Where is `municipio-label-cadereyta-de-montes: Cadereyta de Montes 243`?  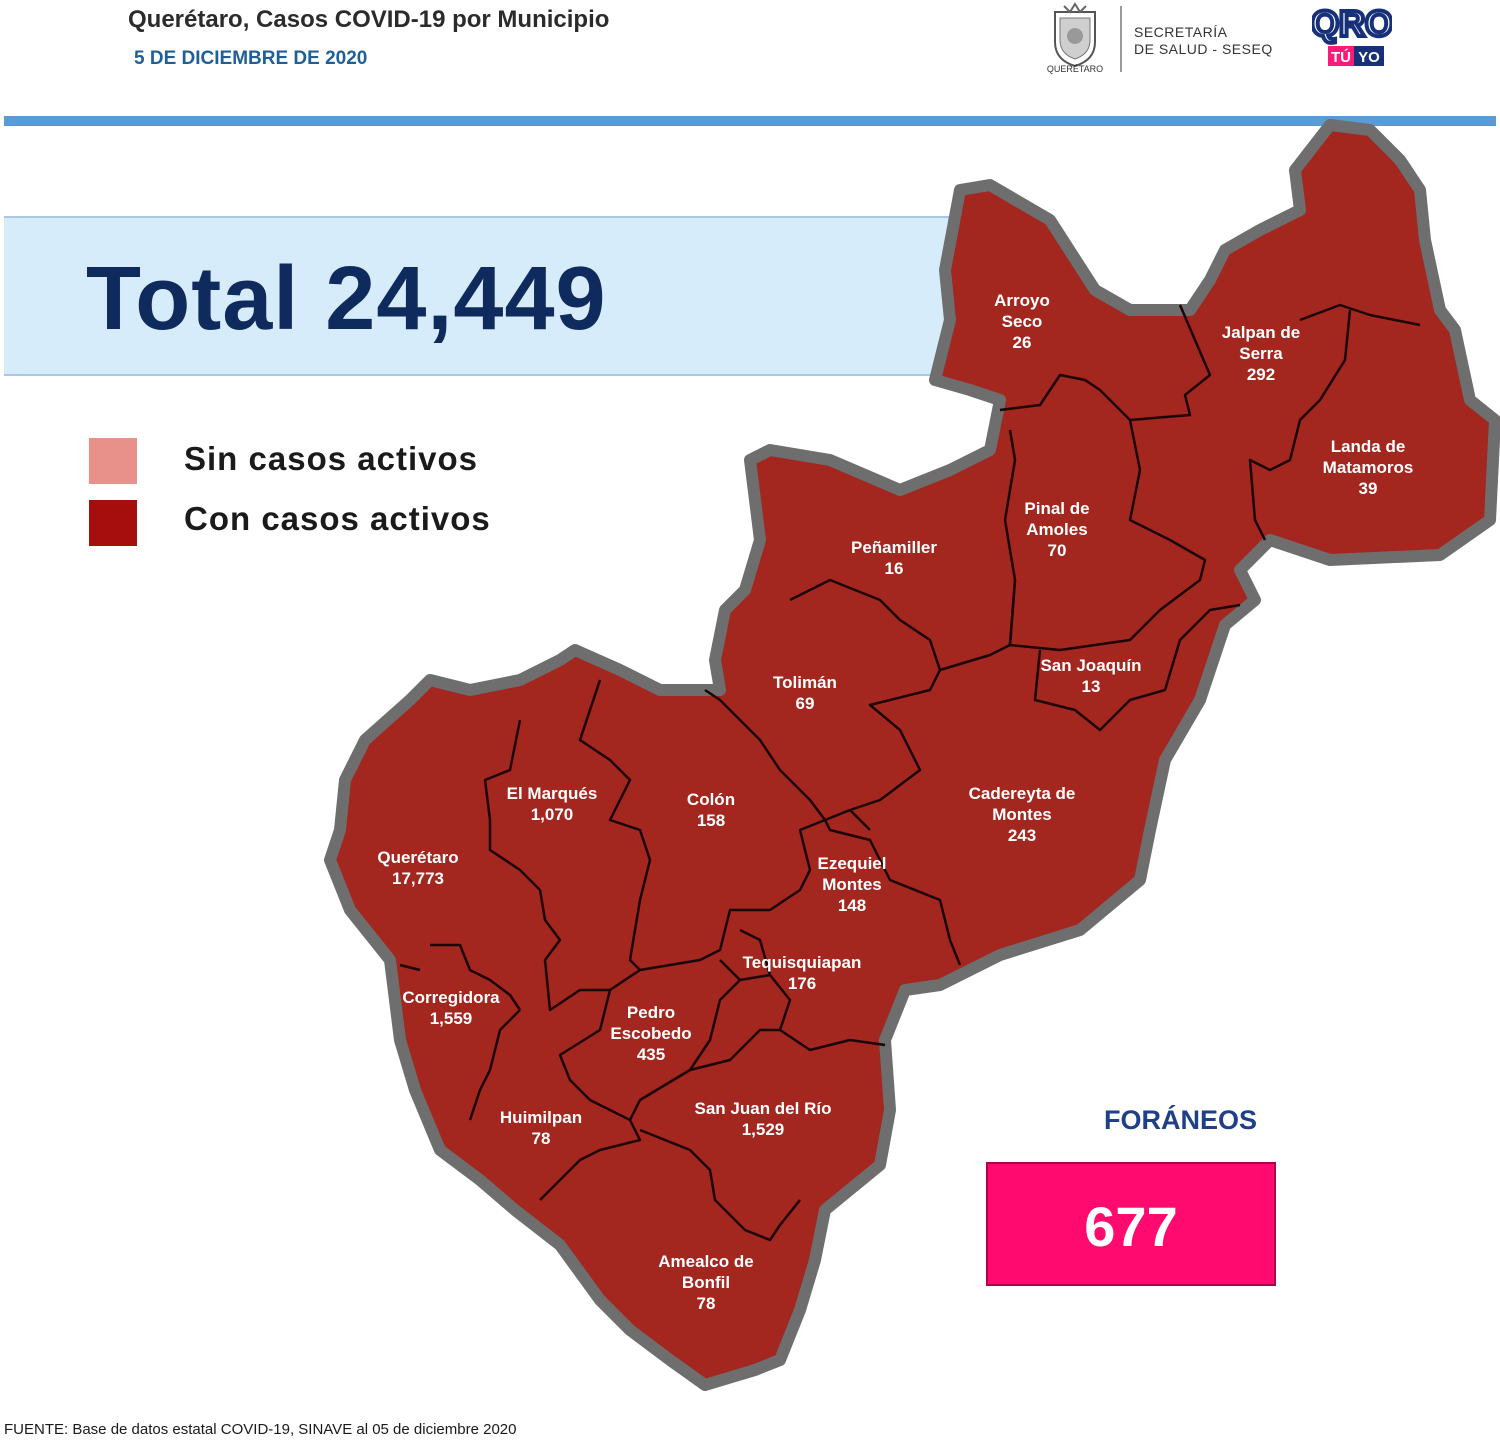
municipio-label-cadereyta-de-montes: Cadereyta de Montes 243 is located at coordinates (1022, 814).